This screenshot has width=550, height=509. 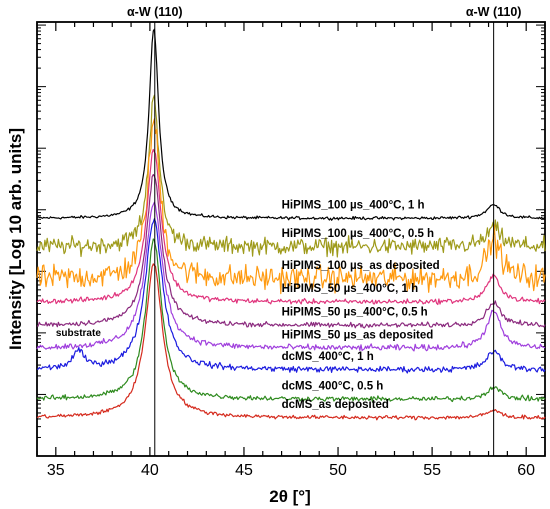 What do you see at coordinates (335, 405) in the screenshot?
I see `series-label: dcMS_as deposited` at bounding box center [335, 405].